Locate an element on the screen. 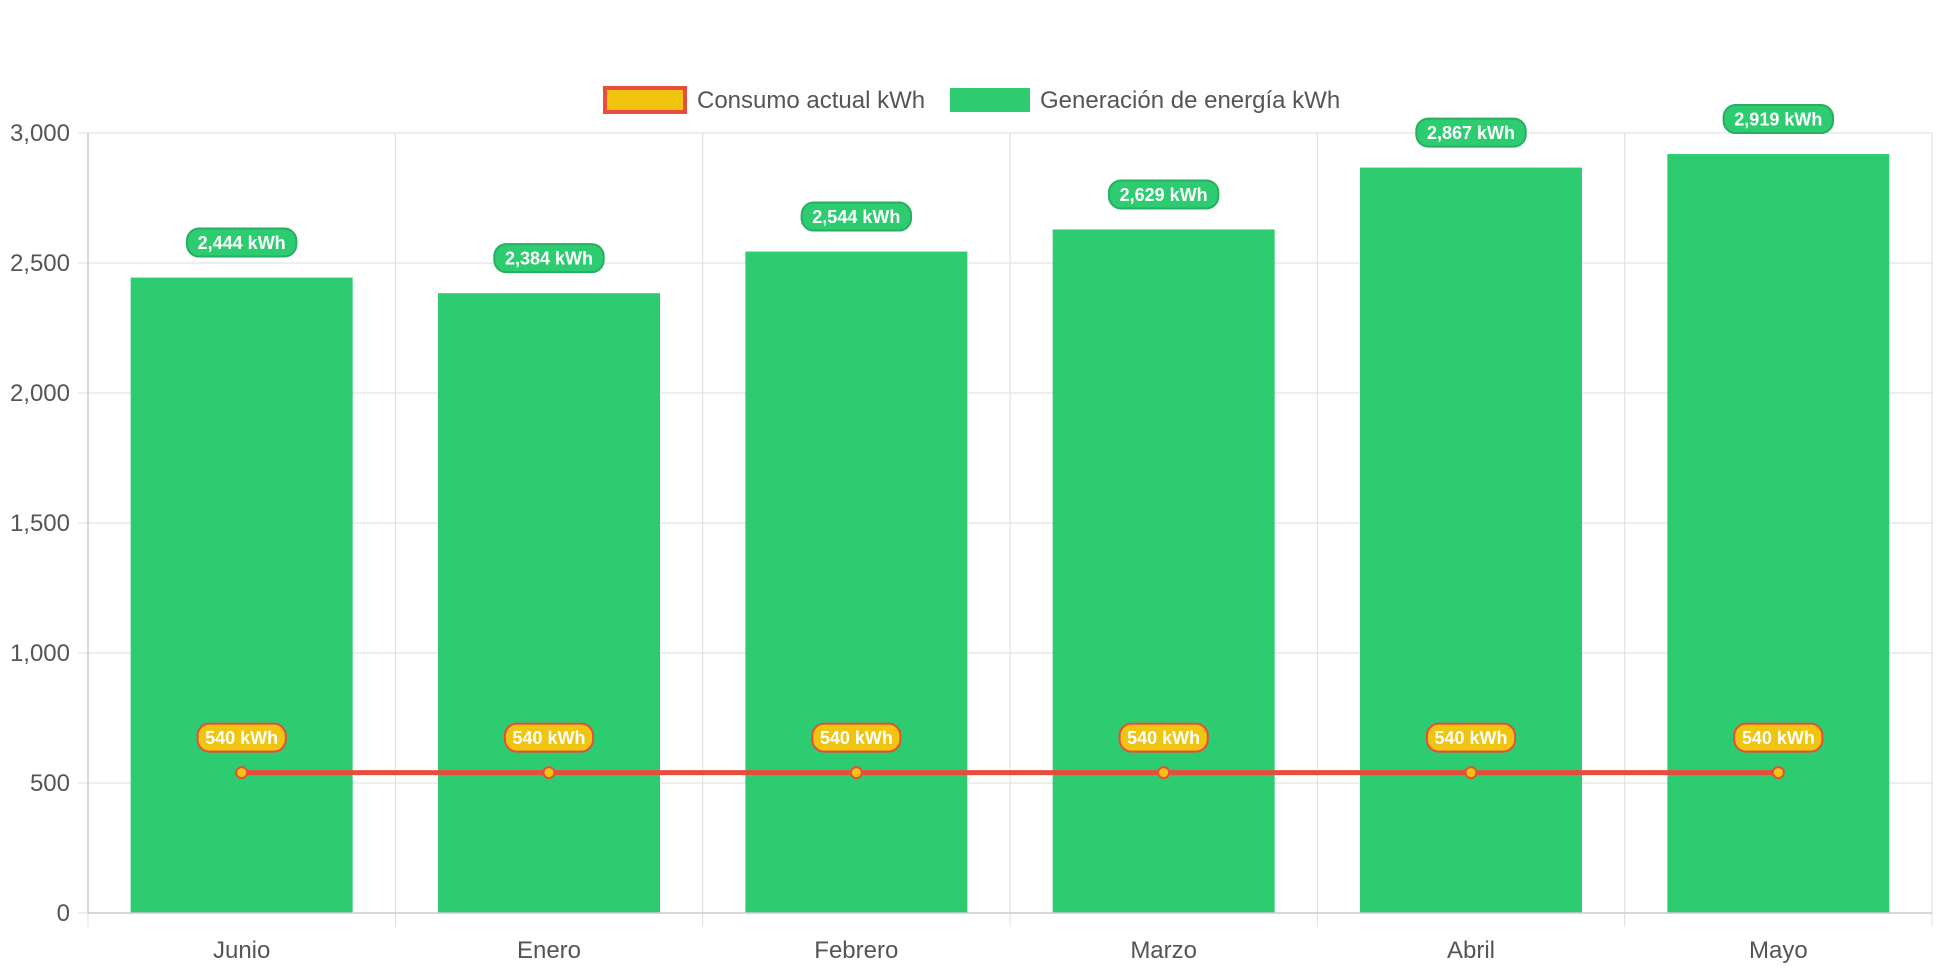 The width and height of the screenshot is (1942, 970). x-tick-label: Marzo is located at coordinates (1163, 950).